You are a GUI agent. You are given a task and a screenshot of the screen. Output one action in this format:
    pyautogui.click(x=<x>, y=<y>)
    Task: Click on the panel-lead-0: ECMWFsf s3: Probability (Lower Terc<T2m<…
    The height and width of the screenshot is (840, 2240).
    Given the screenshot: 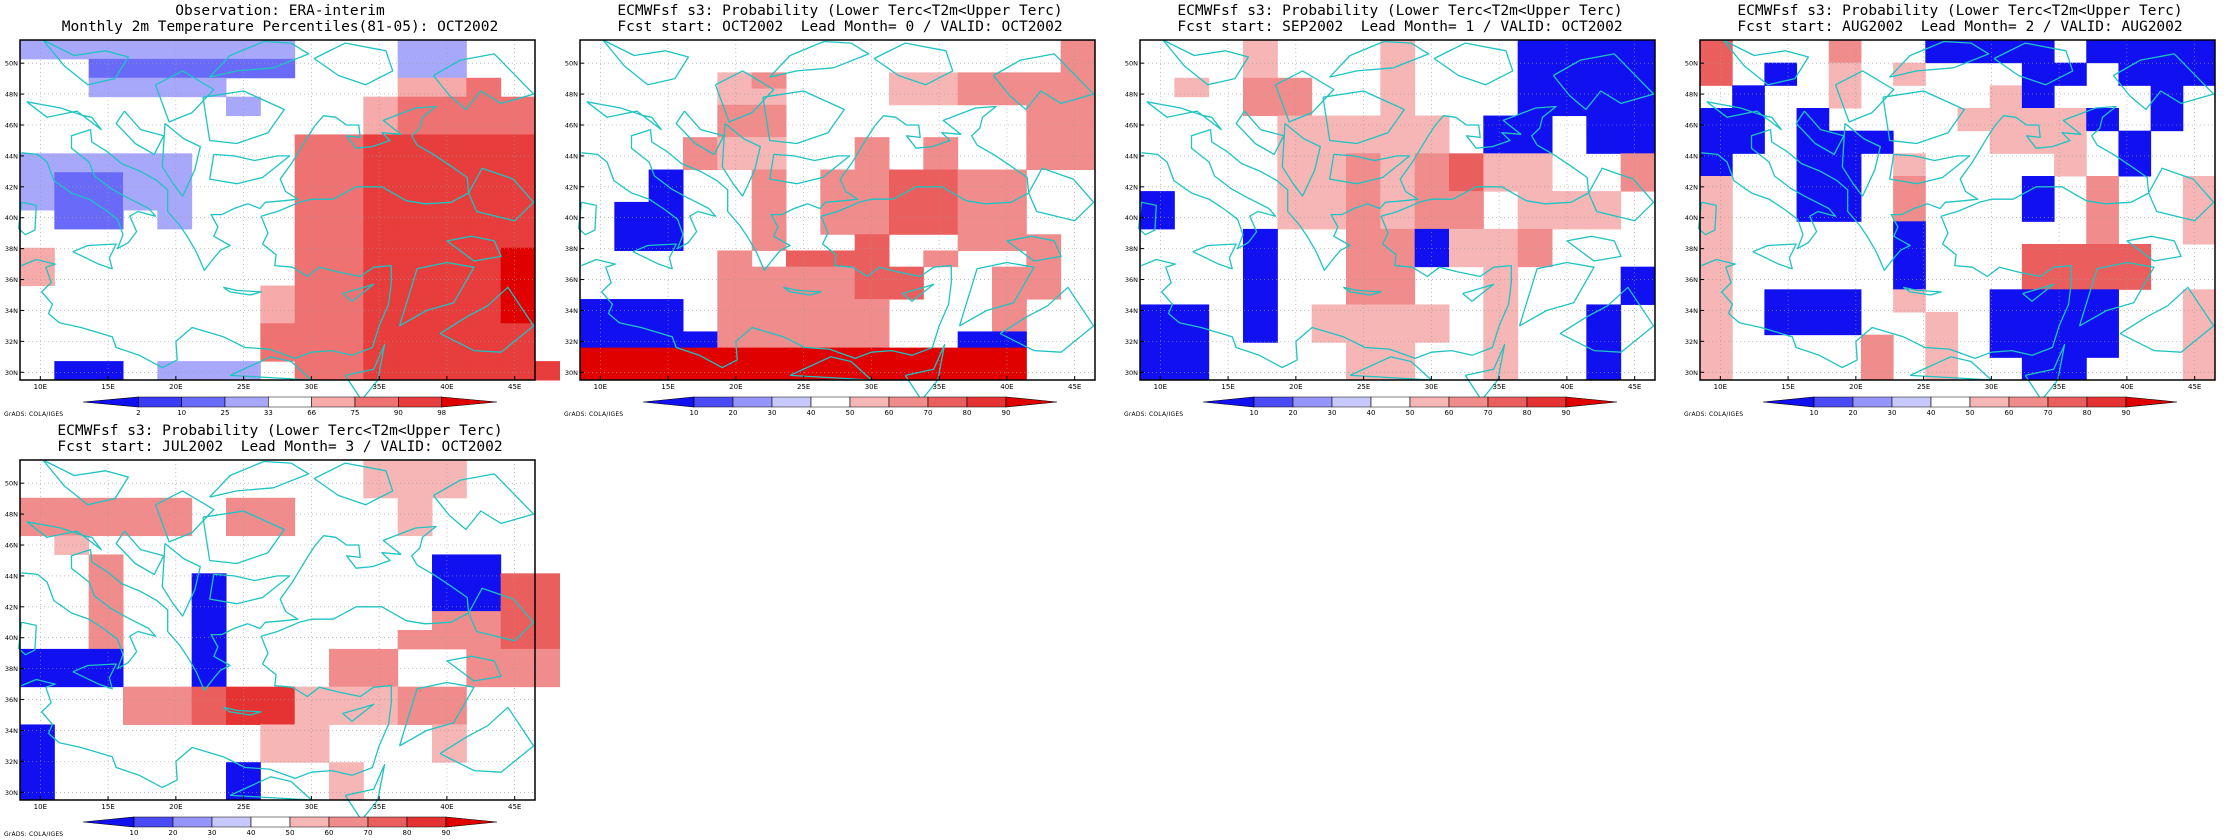 What is the action you would take?
    pyautogui.click(x=840, y=210)
    